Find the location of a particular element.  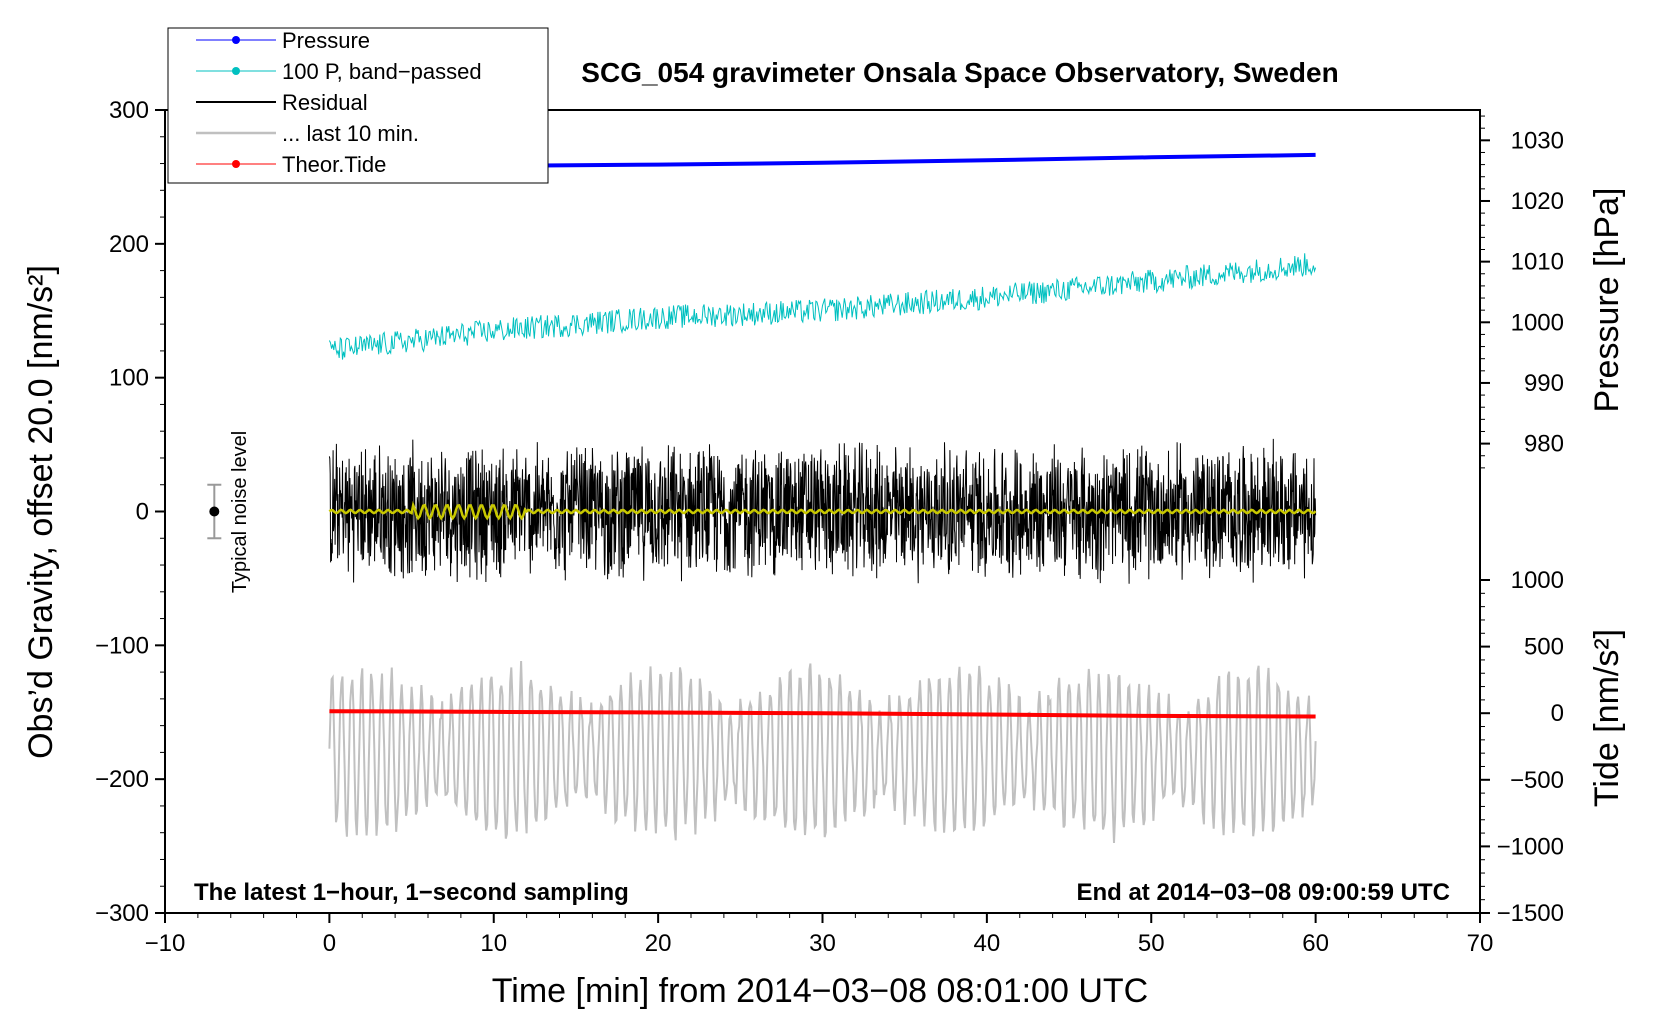

y-left-tick-label: −200 is located at coordinates (122, 779).